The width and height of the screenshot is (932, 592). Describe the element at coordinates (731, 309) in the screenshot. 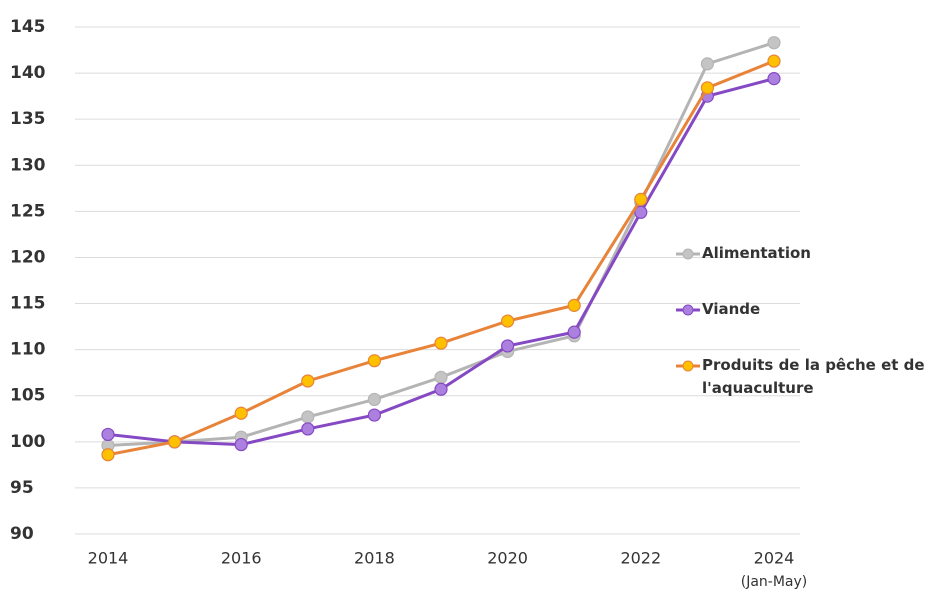

I see `legend-label: Viande` at that location.